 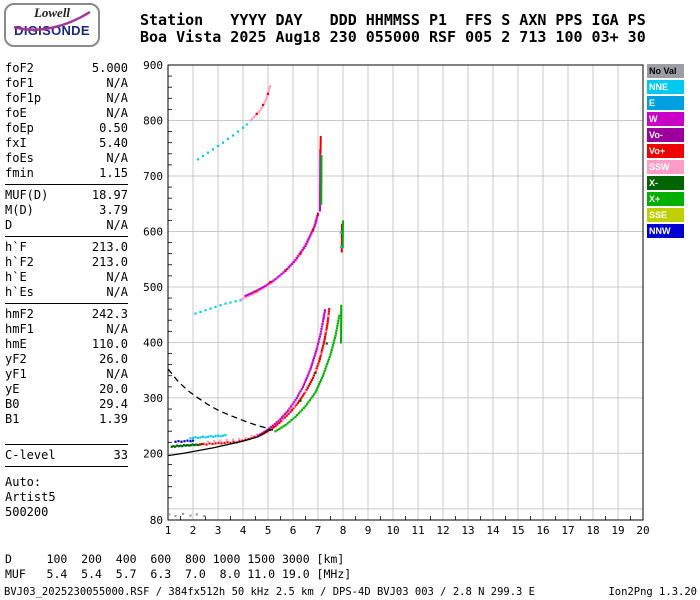 What do you see at coordinates (66, 195) in the screenshot?
I see `param-row-mufd: MUF(D) 18.97` at bounding box center [66, 195].